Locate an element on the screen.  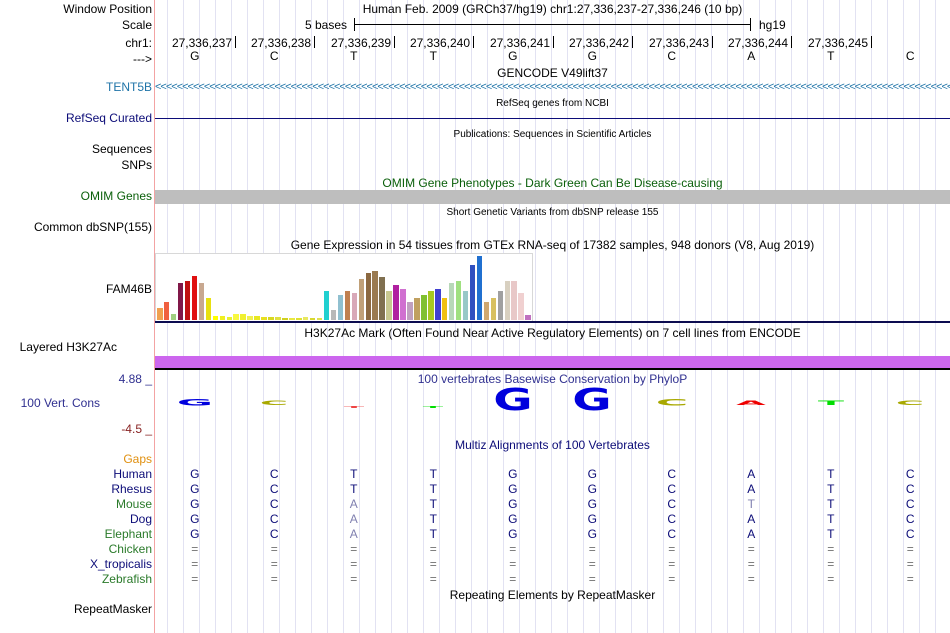
track-label-h3k27ac: Layered H3K27Ac is located at coordinates (68, 347).